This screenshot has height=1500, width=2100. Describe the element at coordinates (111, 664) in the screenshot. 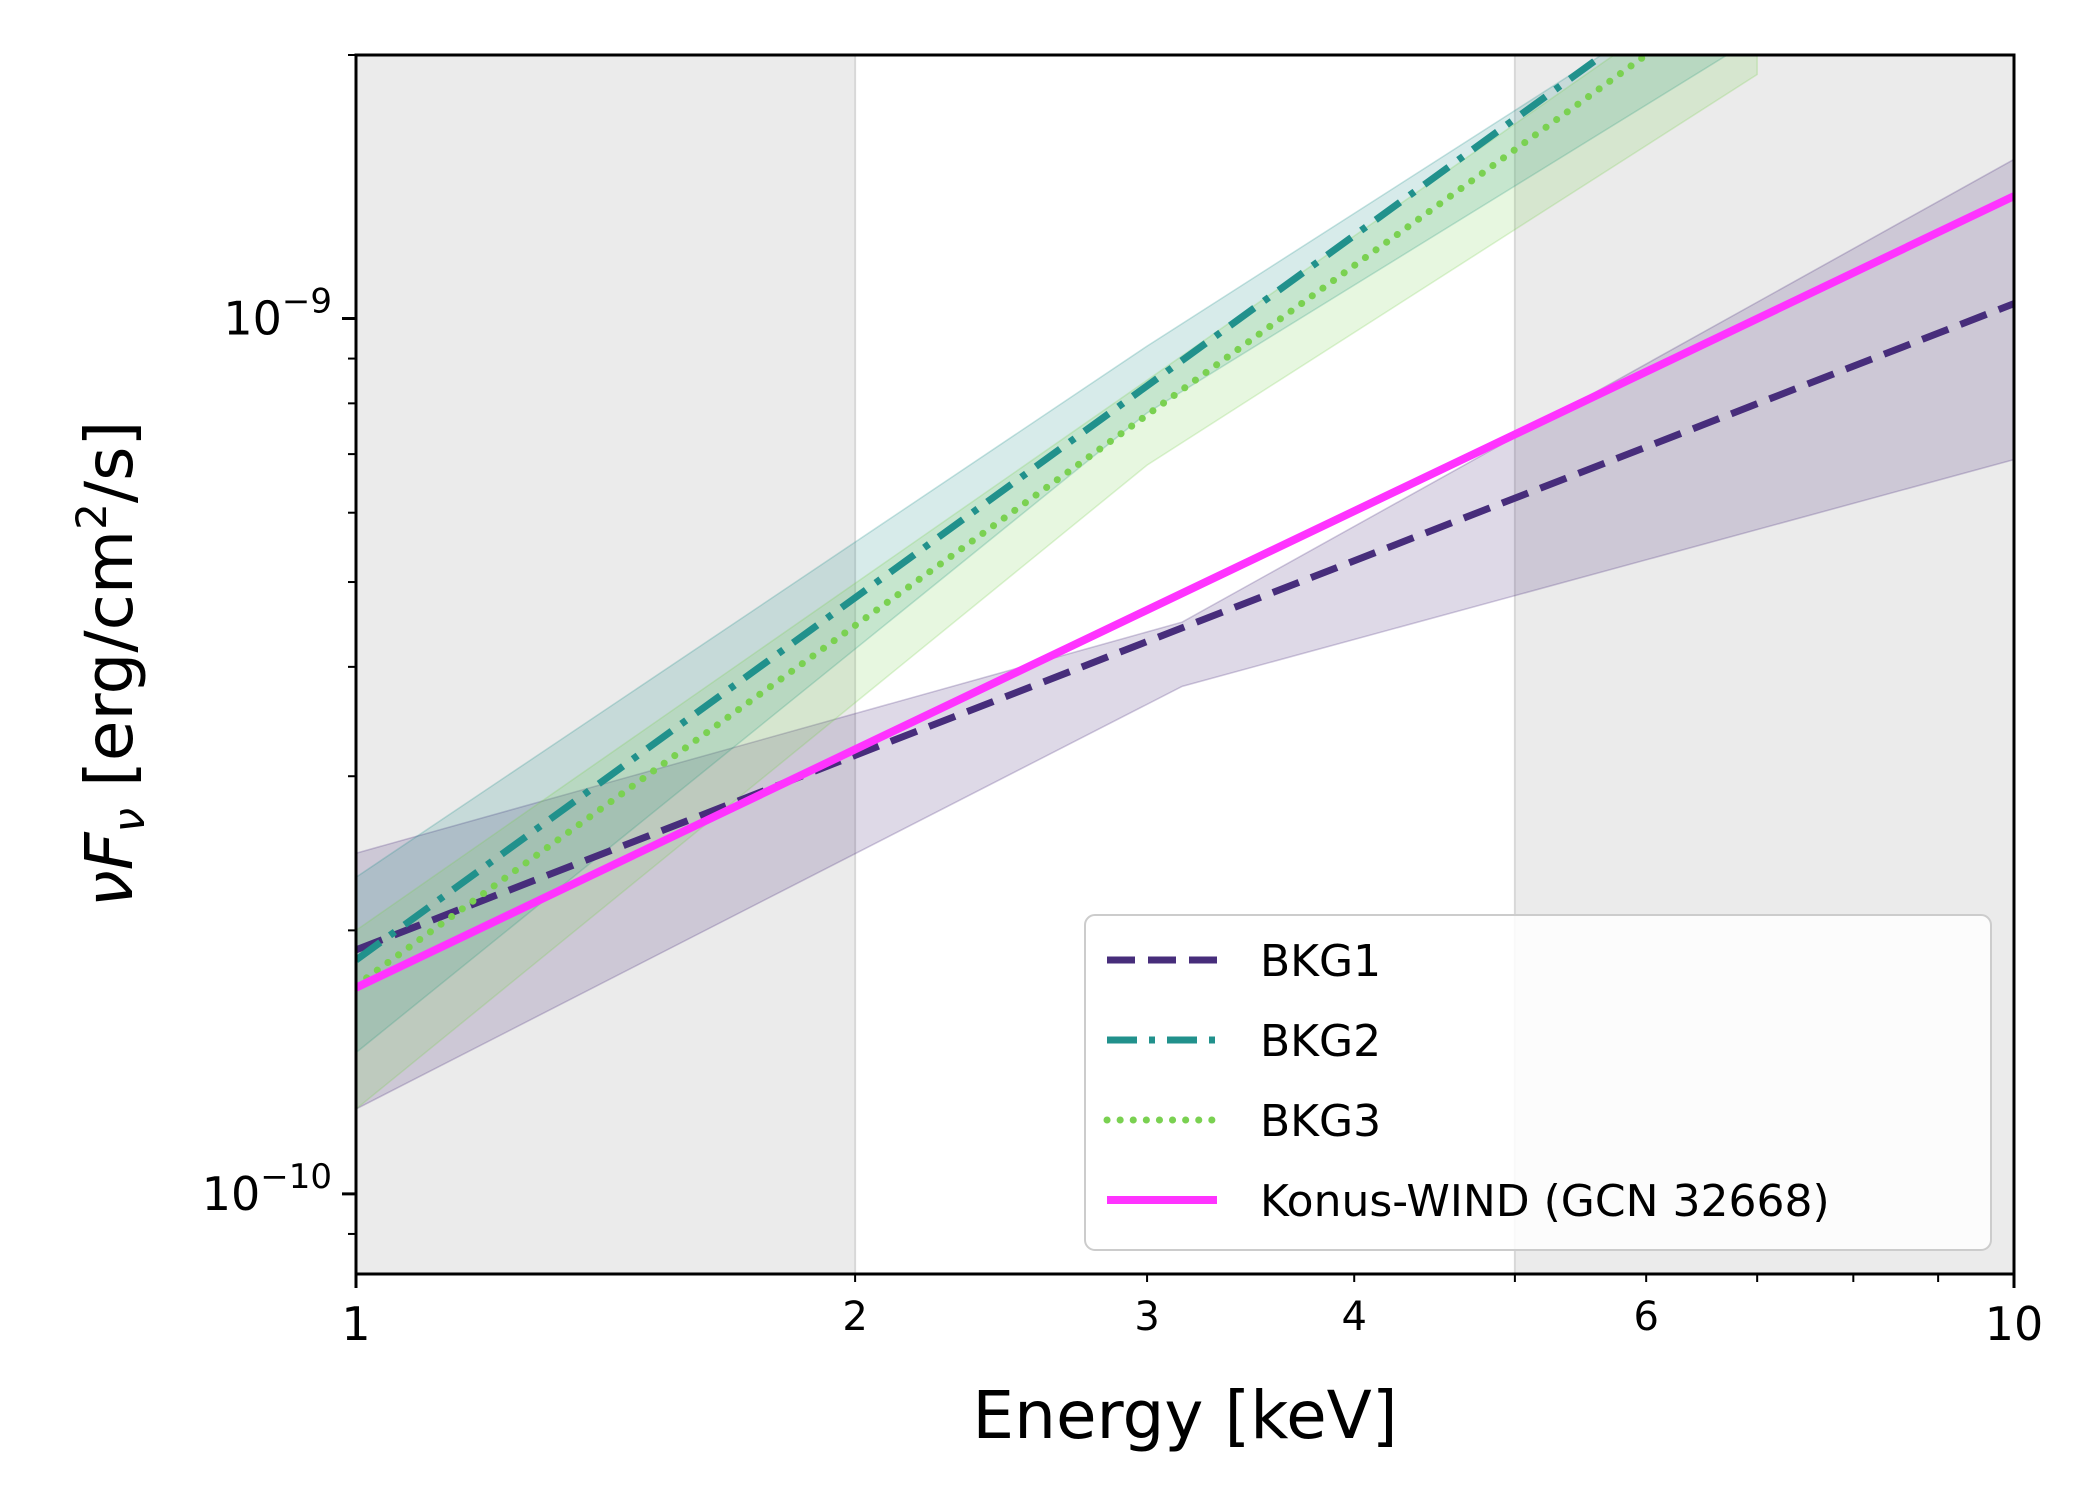

I see `y-axis-label: νFν [erg/cm2/s]` at that location.